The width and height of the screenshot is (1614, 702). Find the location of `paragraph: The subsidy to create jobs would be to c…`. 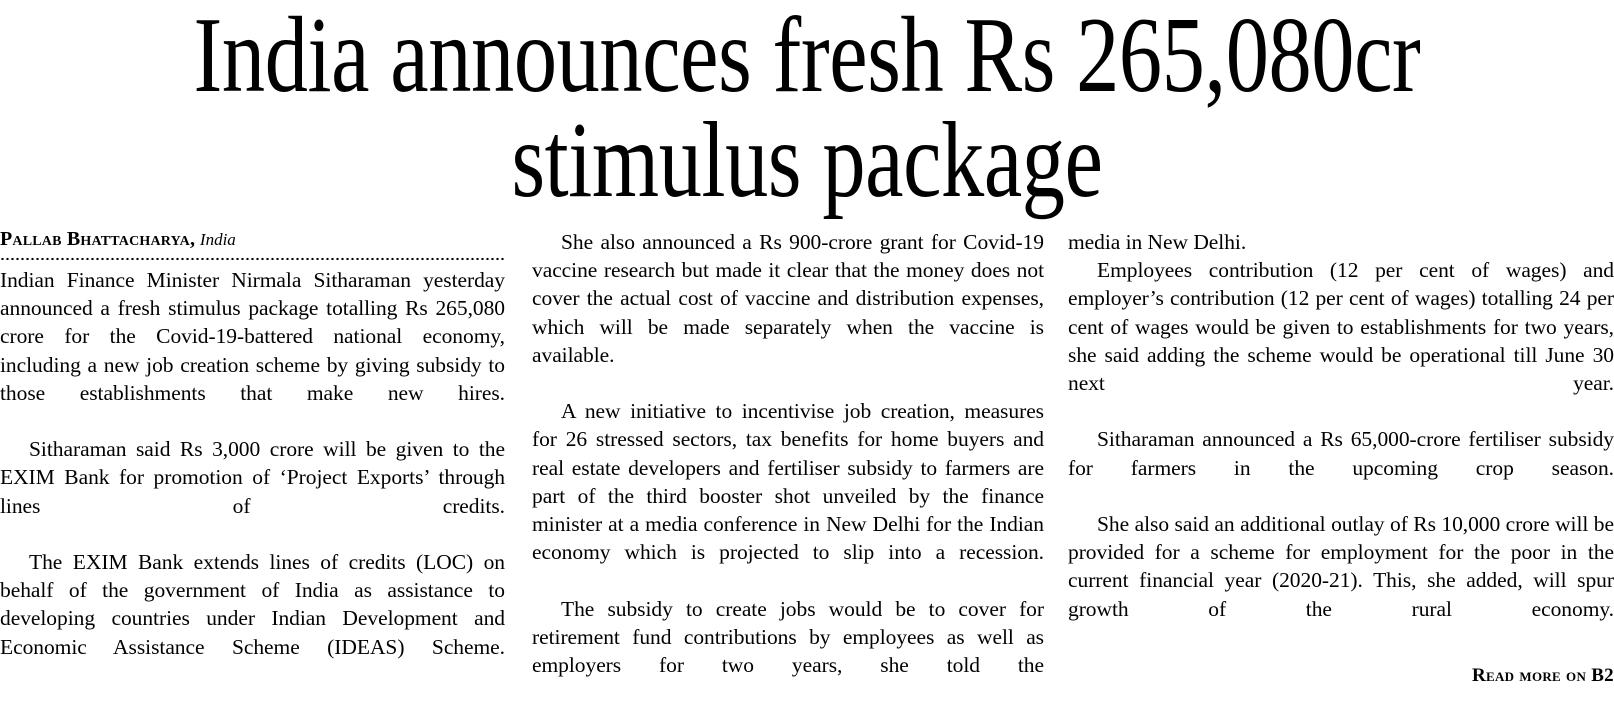

paragraph: The subsidy to create jobs would be to c… is located at coordinates (788, 637).